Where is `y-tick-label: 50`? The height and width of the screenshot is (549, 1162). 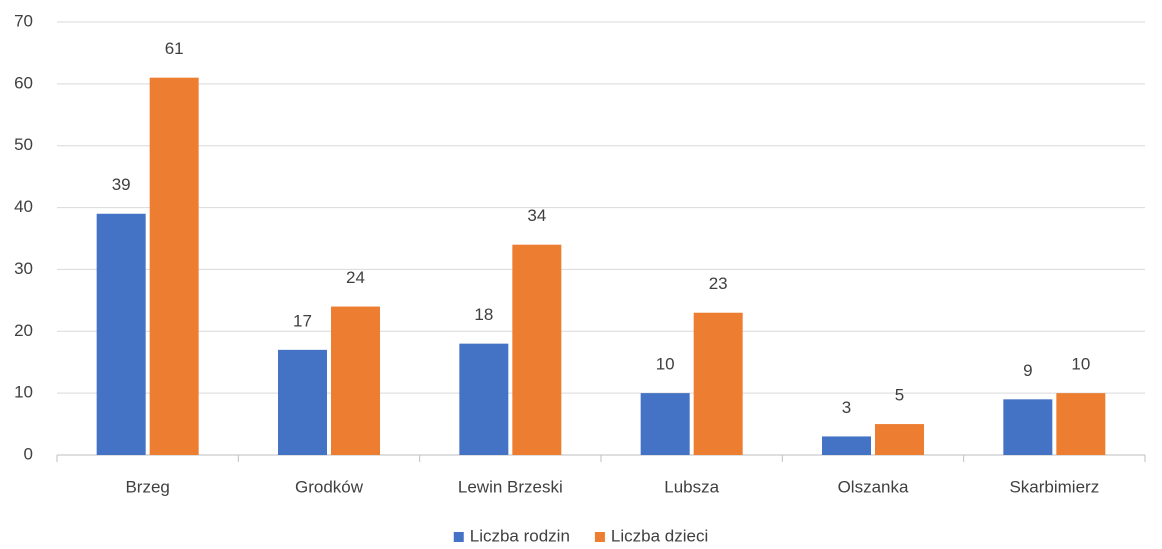 y-tick-label: 50 is located at coordinates (23, 144).